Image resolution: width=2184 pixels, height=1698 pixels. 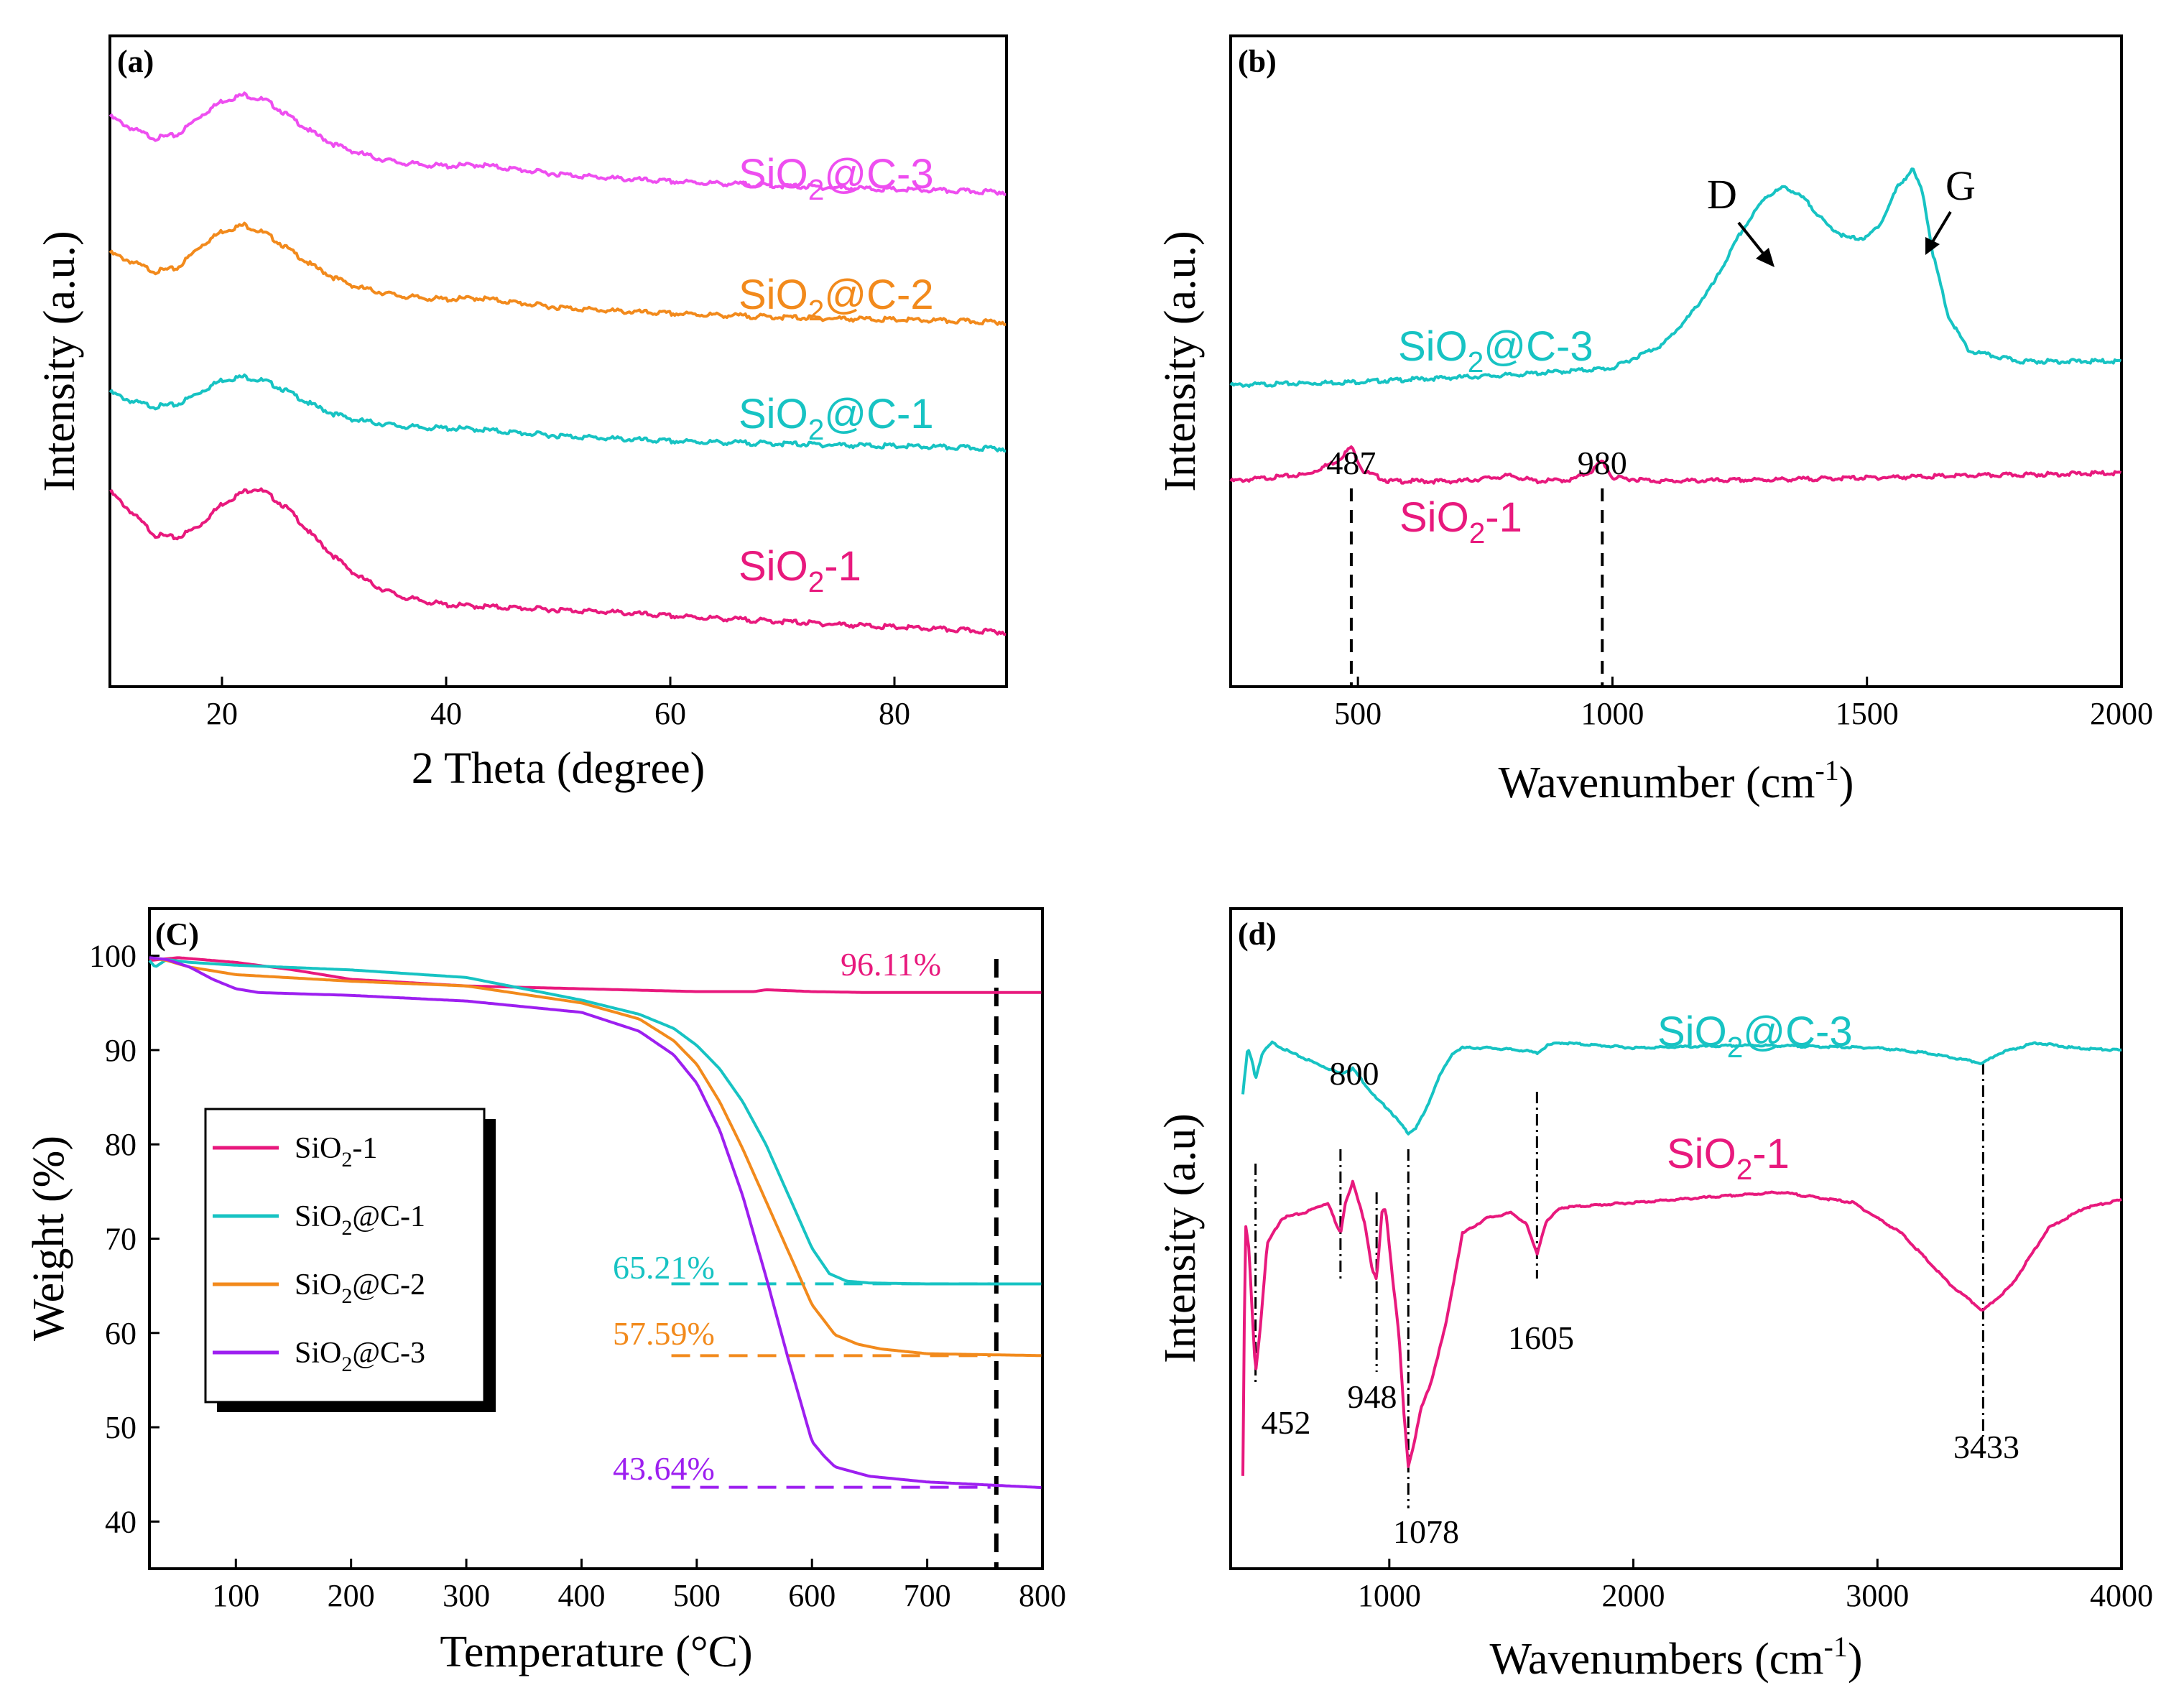 What do you see at coordinates (1676, 780) in the screenshot?
I see `x-axis-label-b: Wavenumber (cm-1)` at bounding box center [1676, 780].